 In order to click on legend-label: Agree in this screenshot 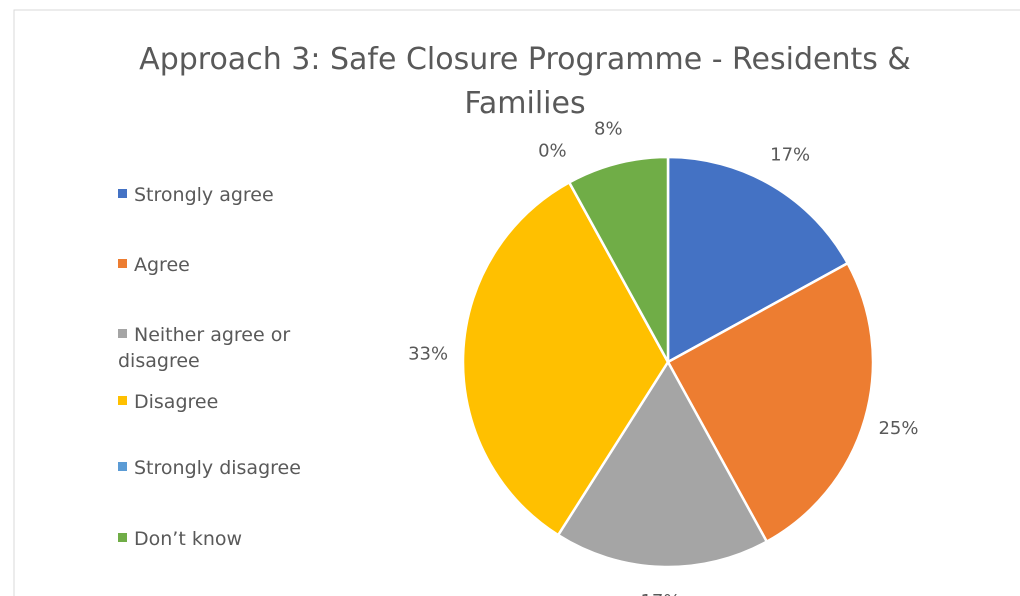, I will do `click(162, 265)`.